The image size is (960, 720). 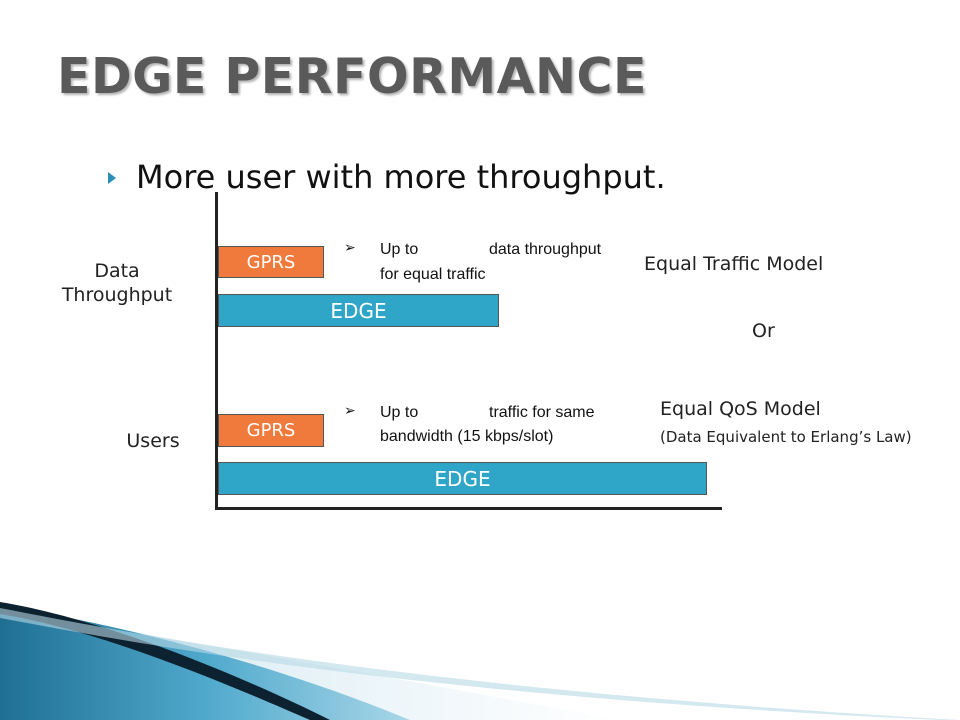 What do you see at coordinates (468, 508) in the screenshot?
I see `x-axis-line` at bounding box center [468, 508].